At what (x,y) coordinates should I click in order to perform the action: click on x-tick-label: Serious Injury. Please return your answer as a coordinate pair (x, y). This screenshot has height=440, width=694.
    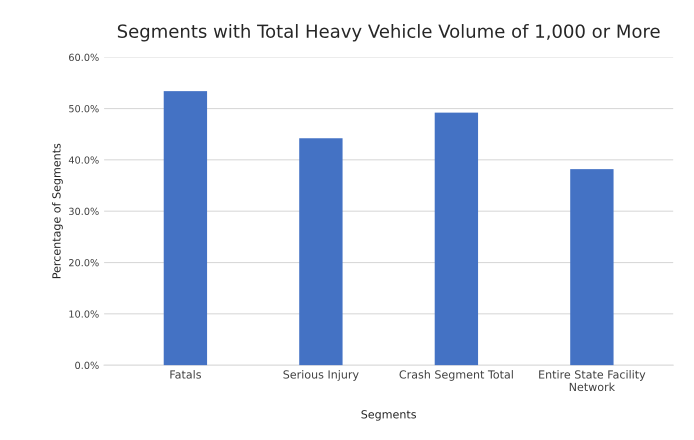
    Looking at the image, I should click on (321, 375).